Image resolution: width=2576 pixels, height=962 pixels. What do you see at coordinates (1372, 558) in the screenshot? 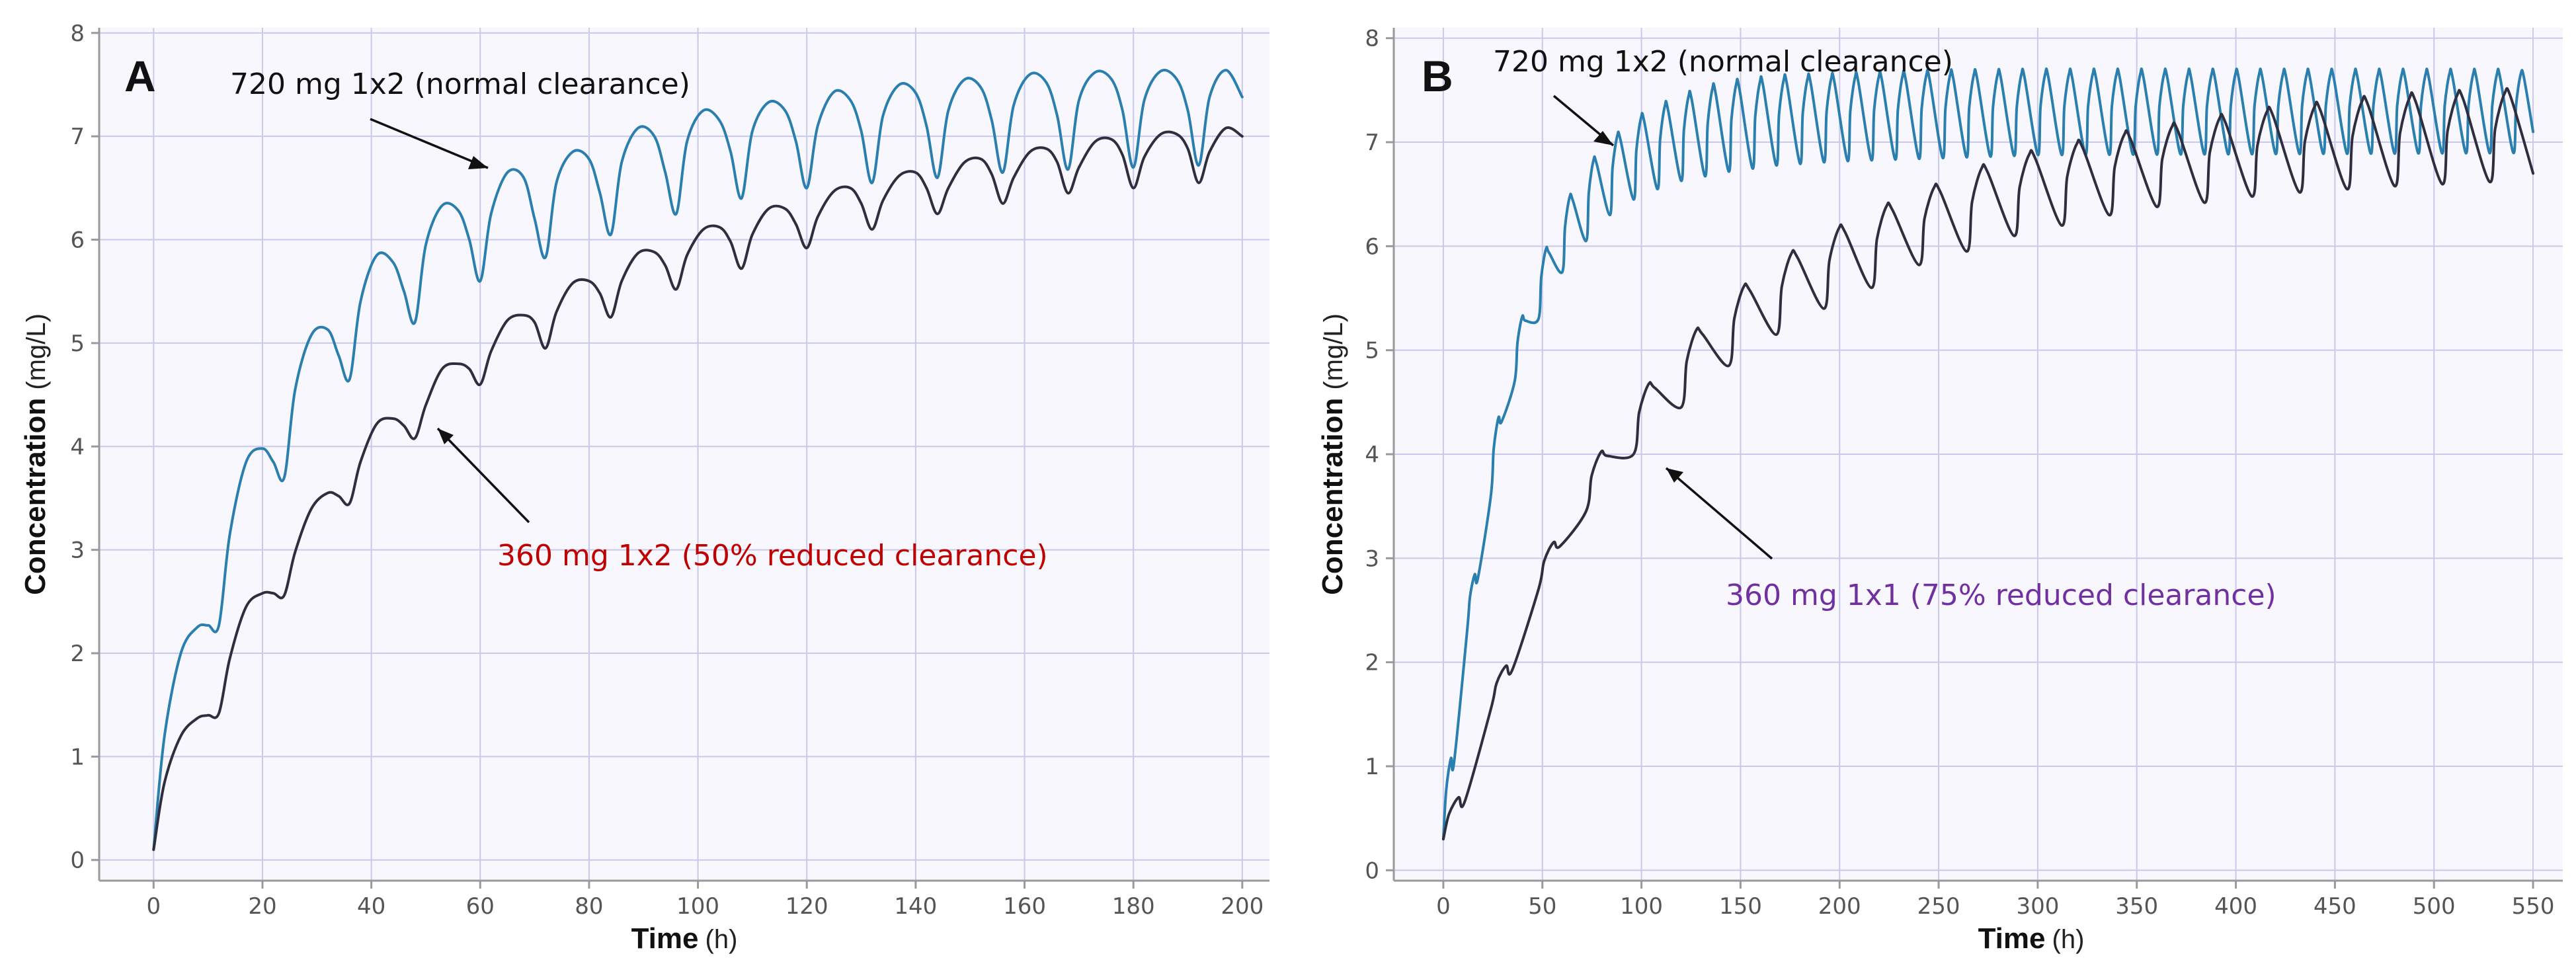
I see `panel-b-ytick-label-3: 3` at bounding box center [1372, 558].